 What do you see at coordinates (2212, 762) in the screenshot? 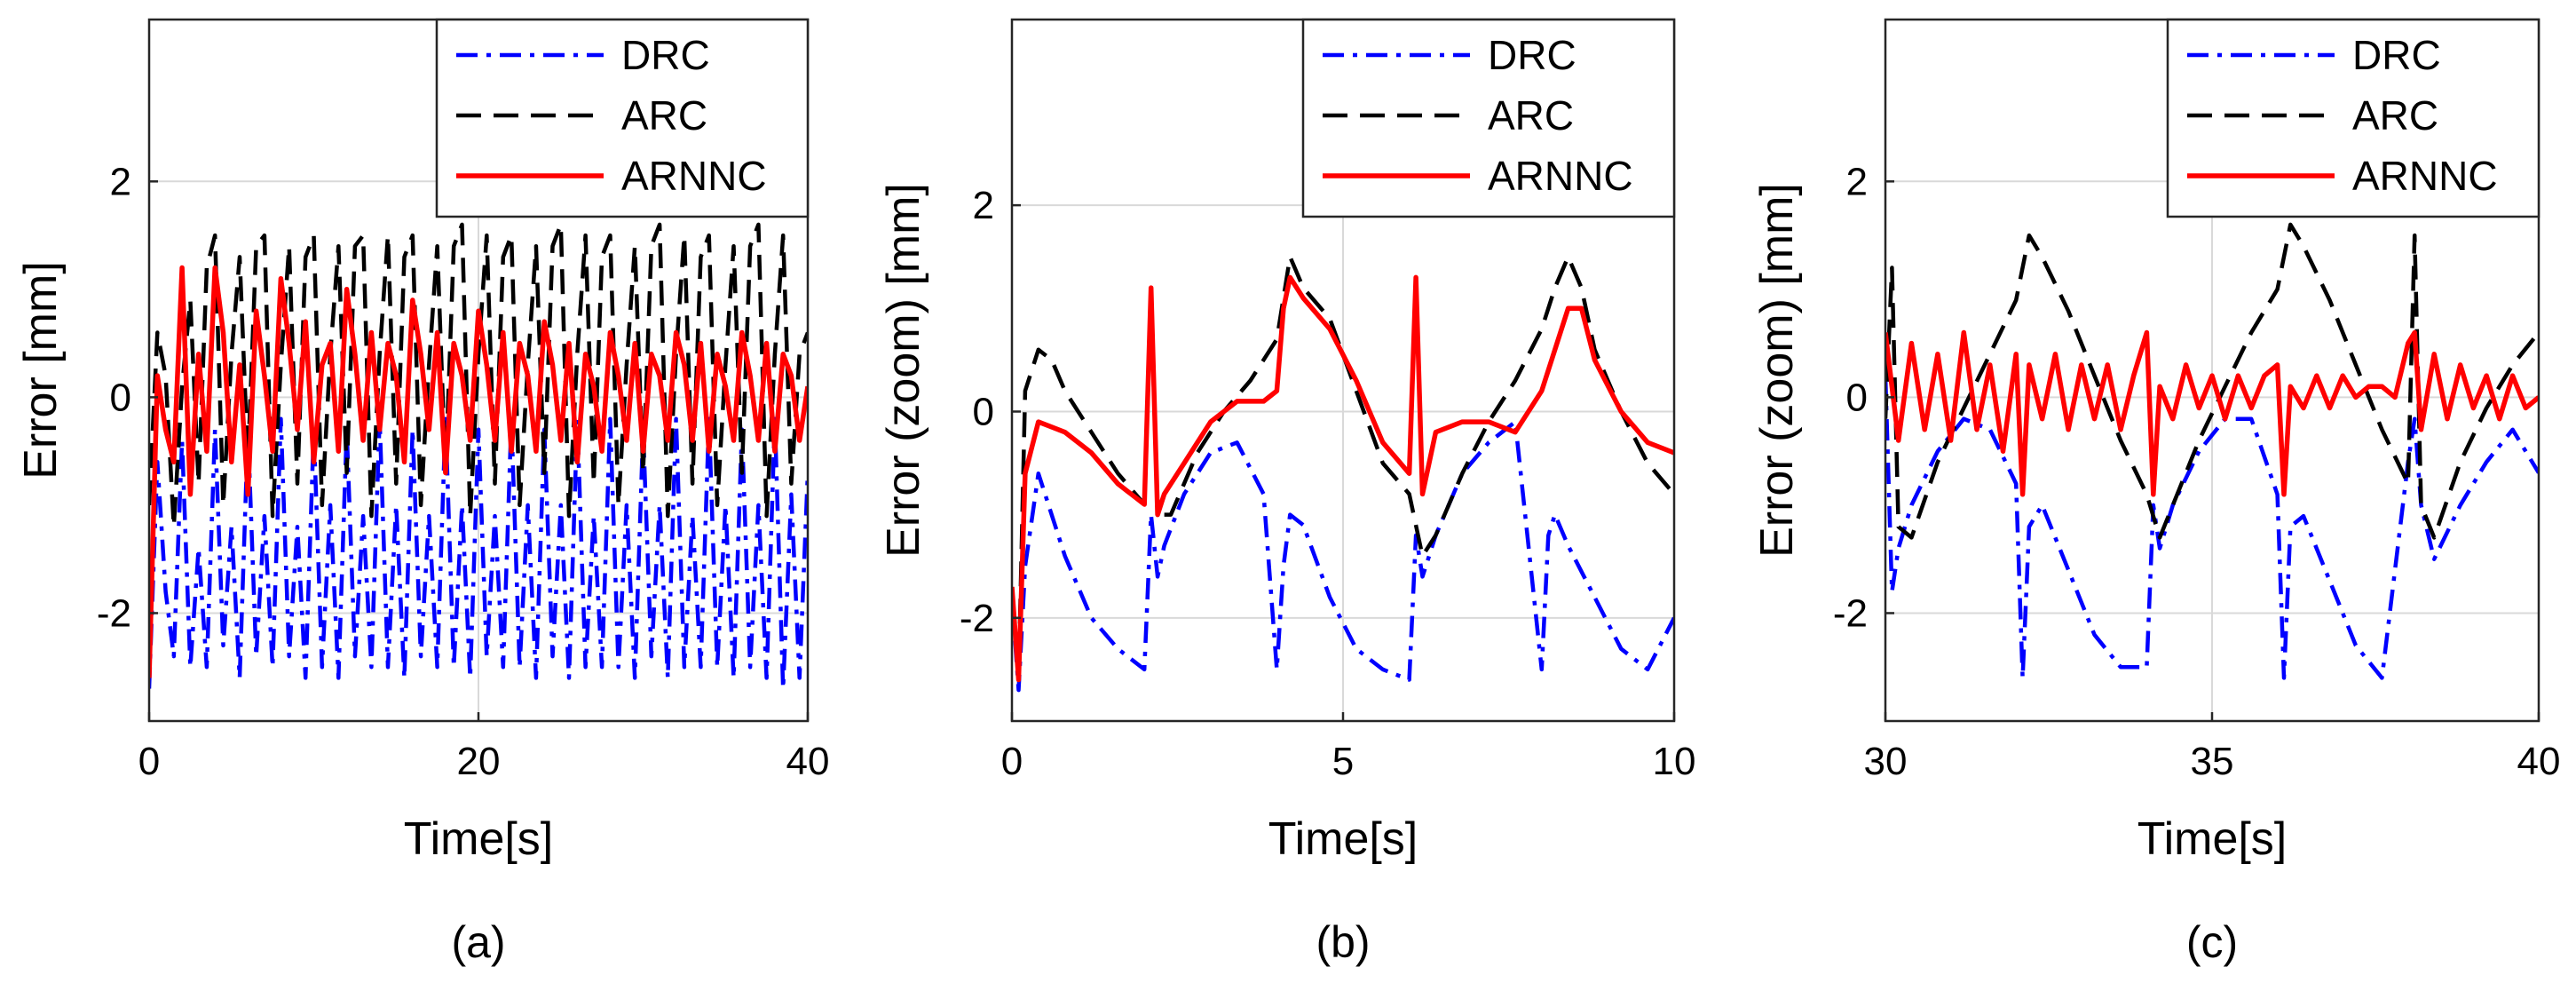
I see `x-tick-label: 35` at bounding box center [2212, 762].